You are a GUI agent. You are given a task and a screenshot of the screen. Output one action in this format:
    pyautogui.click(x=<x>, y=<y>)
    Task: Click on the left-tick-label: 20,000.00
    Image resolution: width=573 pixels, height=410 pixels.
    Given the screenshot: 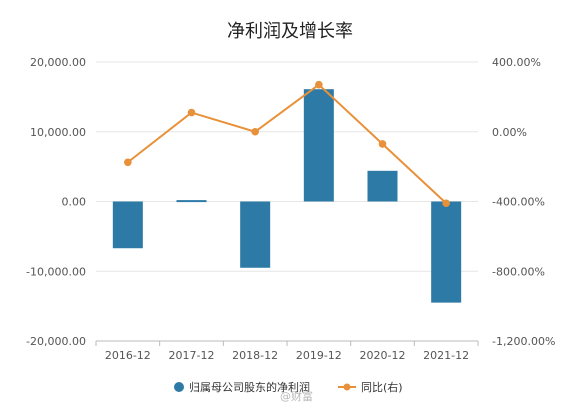 What is the action you would take?
    pyautogui.click(x=58, y=62)
    